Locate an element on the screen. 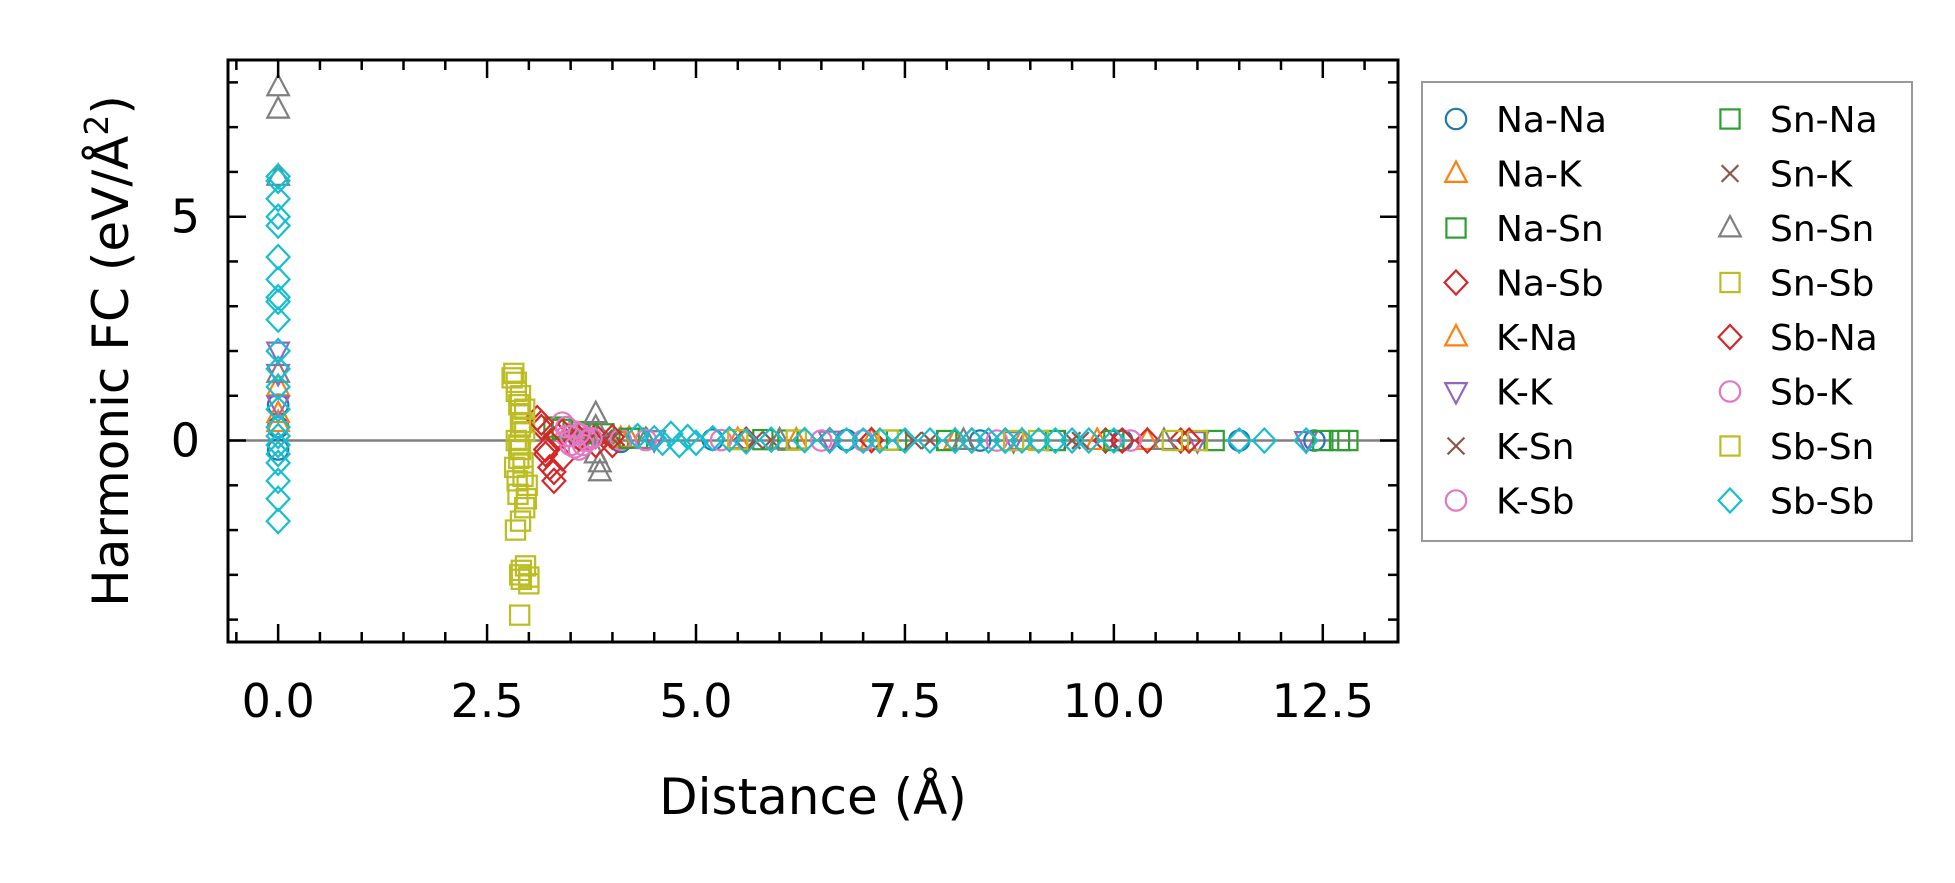 The image size is (1955, 883). legend-marker-sn-sb is located at coordinates (1730, 282).